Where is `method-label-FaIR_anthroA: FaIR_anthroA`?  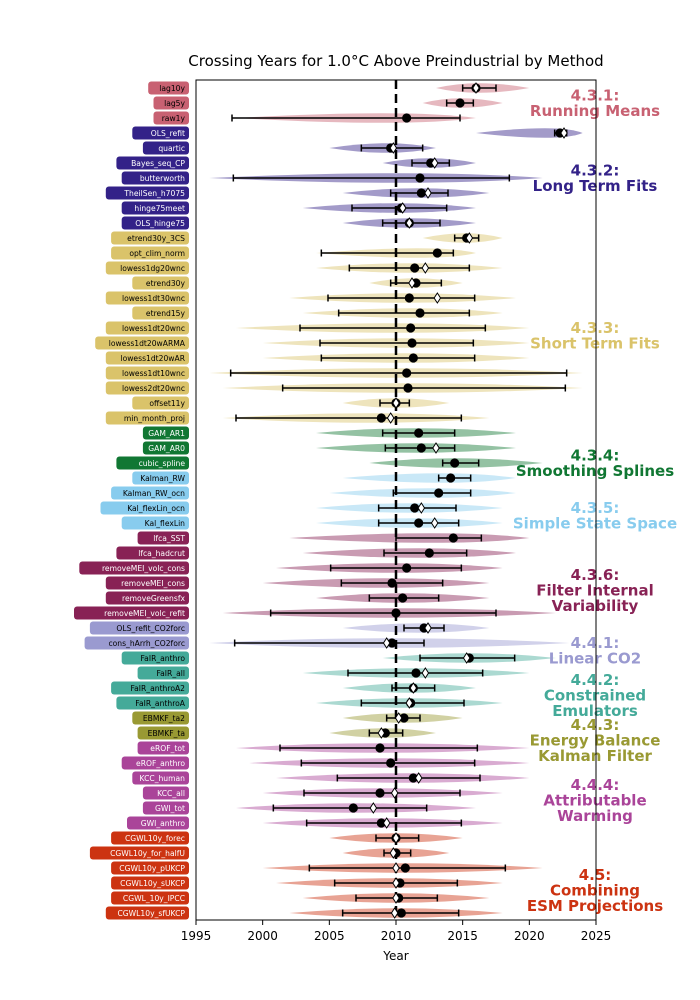 method-label-FaIR_anthroA: FaIR_anthroA is located at coordinates (160, 703).